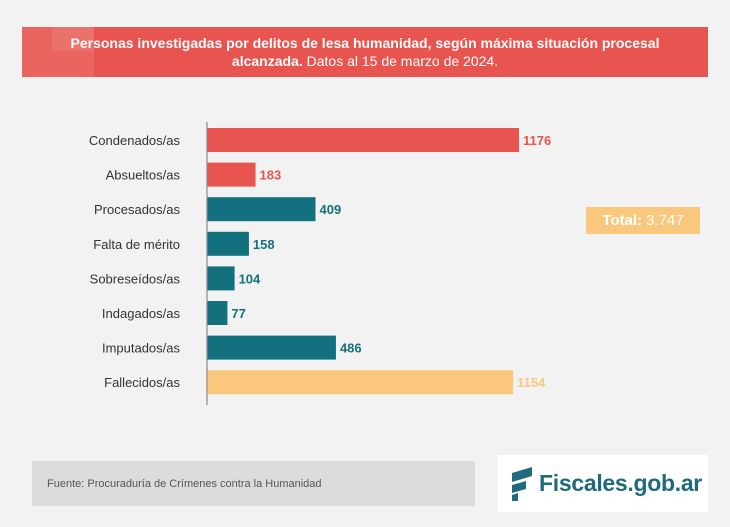 This screenshot has width=730, height=527. Describe the element at coordinates (143, 175) in the screenshot. I see `category-label: Absueltos/as` at that location.